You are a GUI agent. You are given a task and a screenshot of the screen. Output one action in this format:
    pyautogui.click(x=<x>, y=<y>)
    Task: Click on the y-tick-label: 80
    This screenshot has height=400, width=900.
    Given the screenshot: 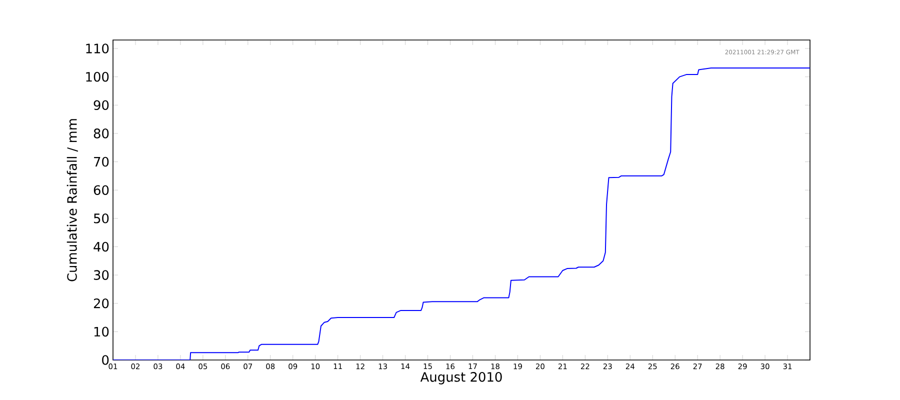 What is the action you would take?
    pyautogui.click(x=101, y=133)
    